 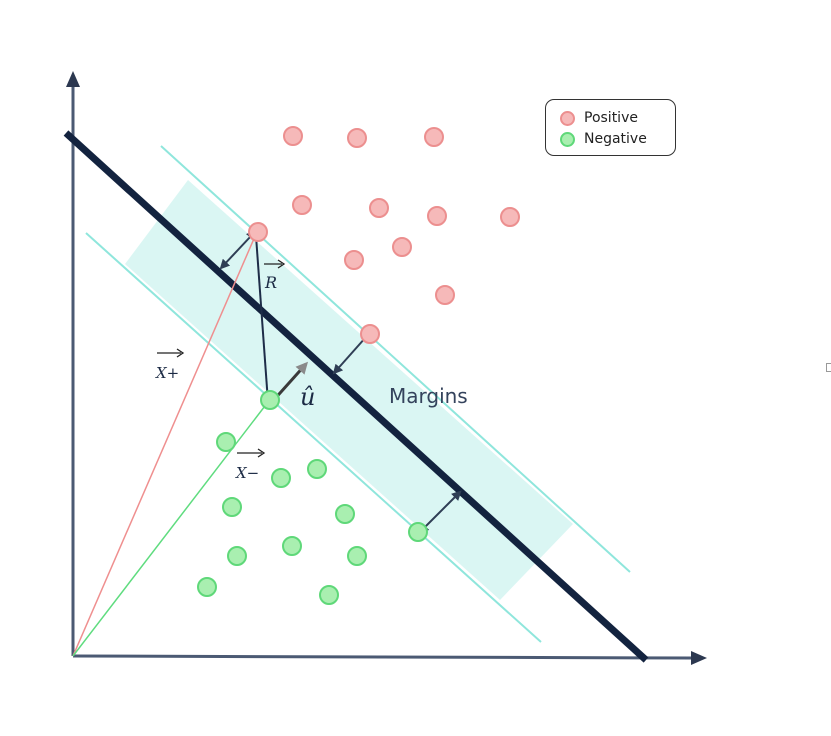 I want to click on r-label-group: R, so click(x=275, y=275).